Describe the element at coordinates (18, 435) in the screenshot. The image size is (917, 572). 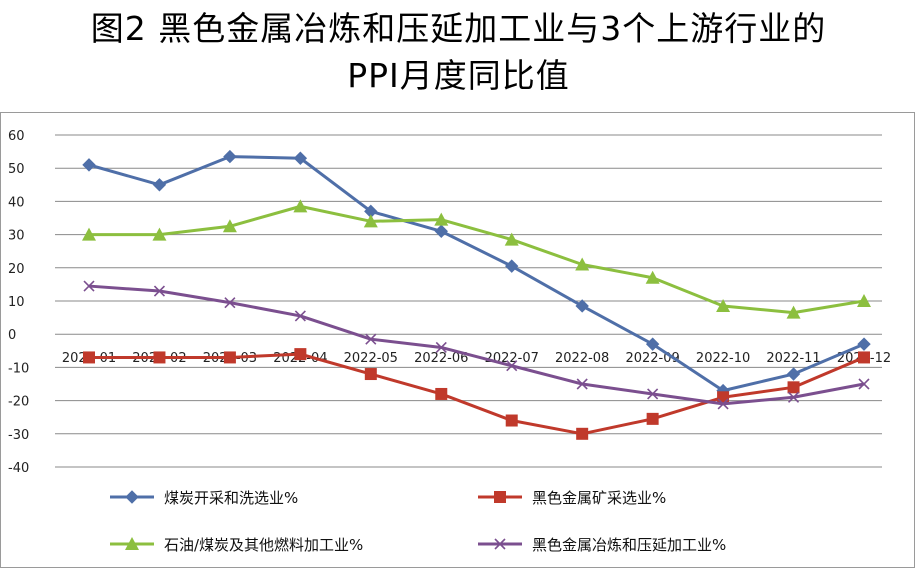
I see `y-tick-label: -30` at that location.